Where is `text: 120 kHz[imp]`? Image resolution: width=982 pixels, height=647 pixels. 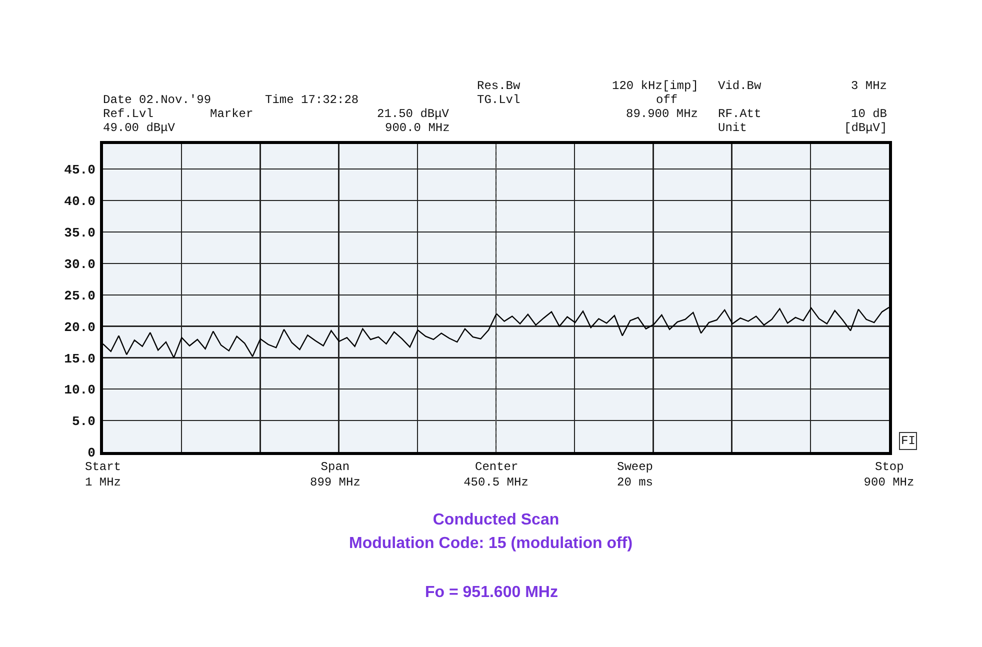
text: 120 kHz[imp] is located at coordinates (655, 86).